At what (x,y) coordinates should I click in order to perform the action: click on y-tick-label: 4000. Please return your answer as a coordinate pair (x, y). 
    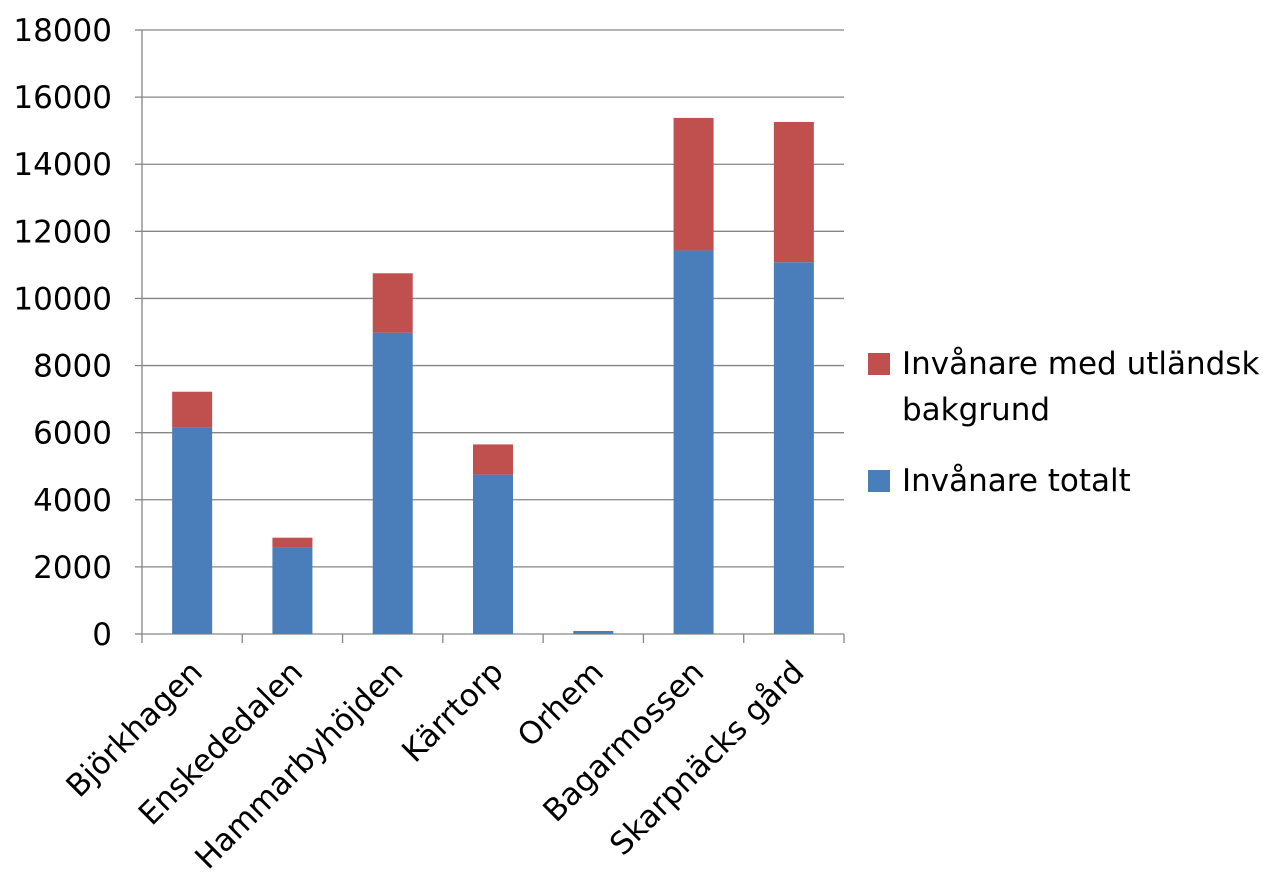
    Looking at the image, I should click on (72, 501).